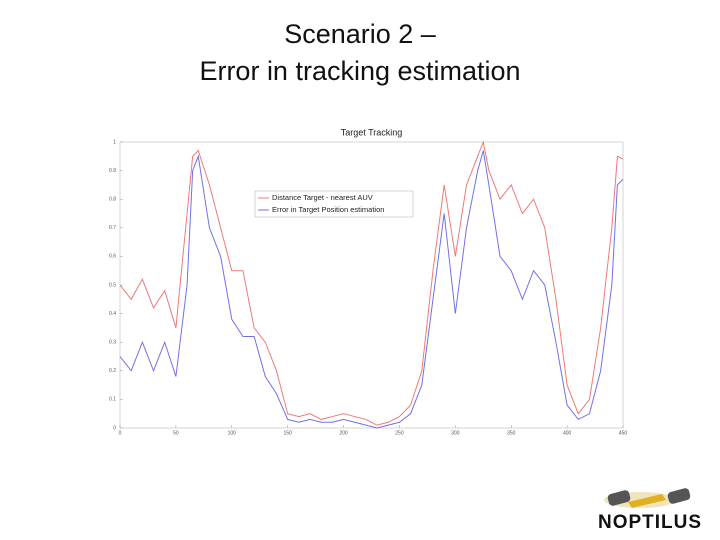 The image size is (720, 540). What do you see at coordinates (372, 132) in the screenshot?
I see `chart-title: Target Tracking` at bounding box center [372, 132].